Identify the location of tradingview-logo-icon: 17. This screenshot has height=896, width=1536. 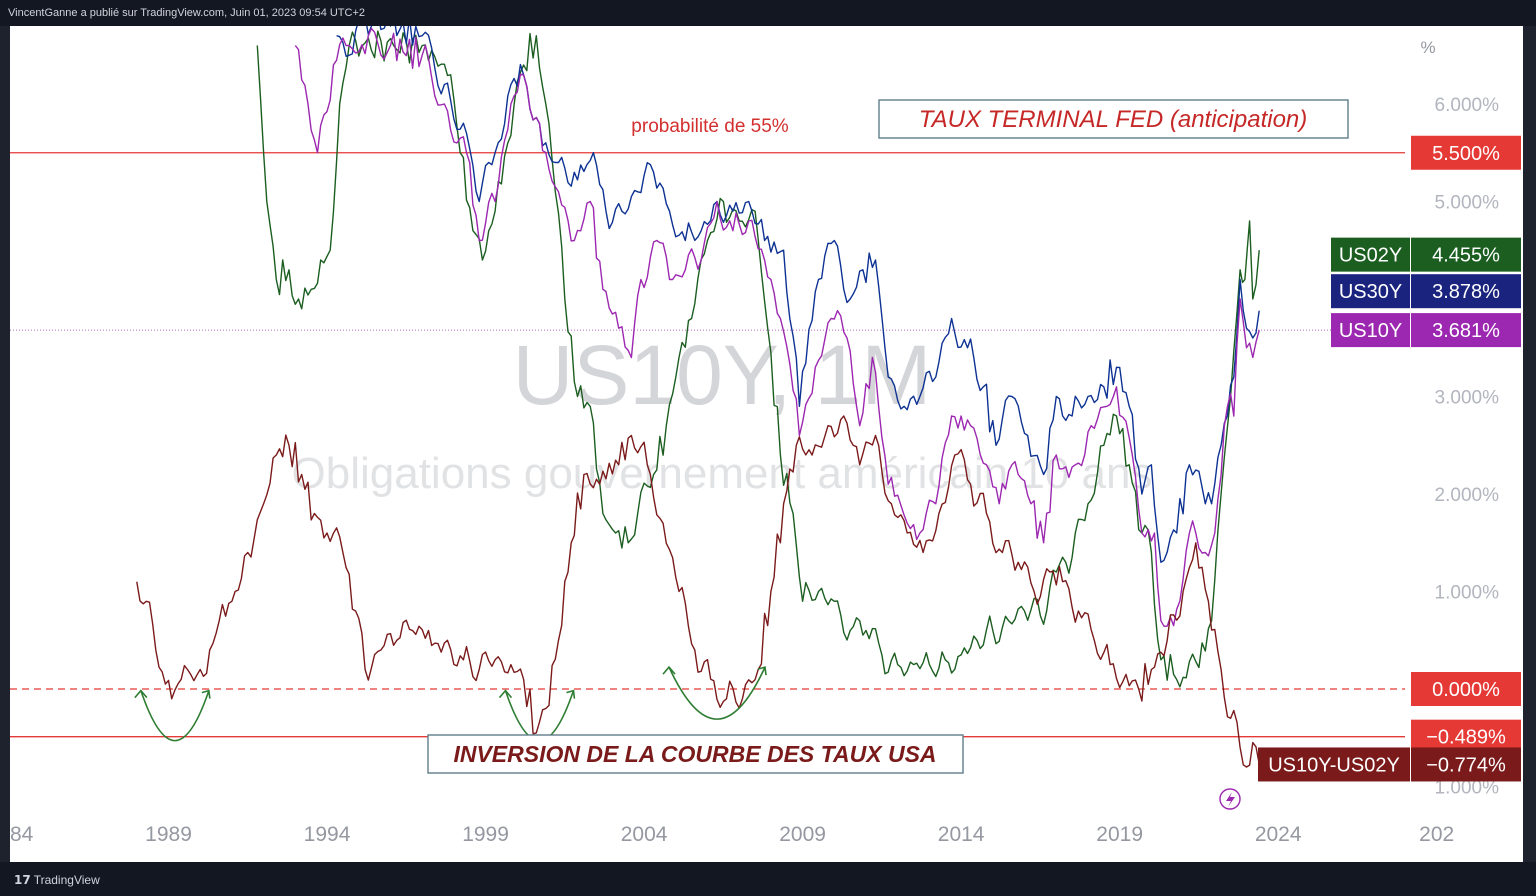
(22, 880).